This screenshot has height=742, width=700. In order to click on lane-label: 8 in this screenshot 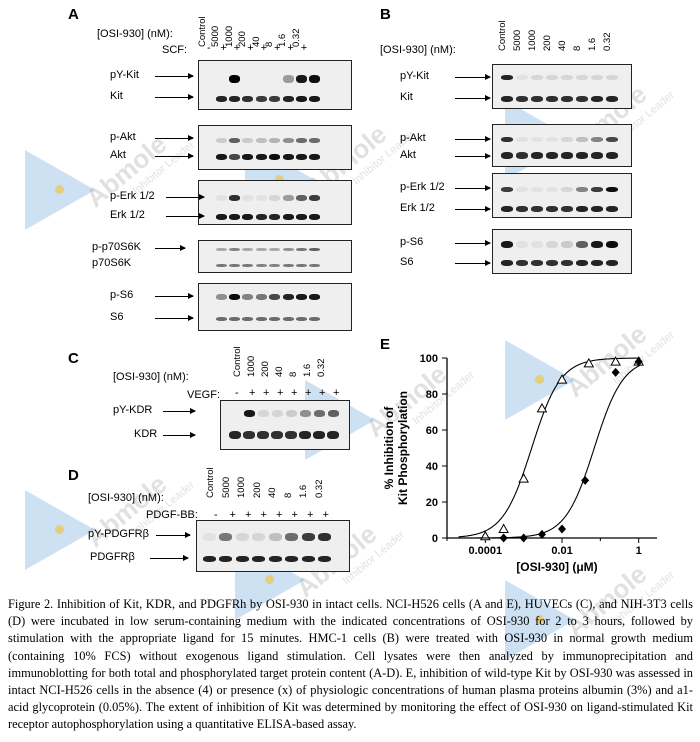, I will do `click(288, 495)`.